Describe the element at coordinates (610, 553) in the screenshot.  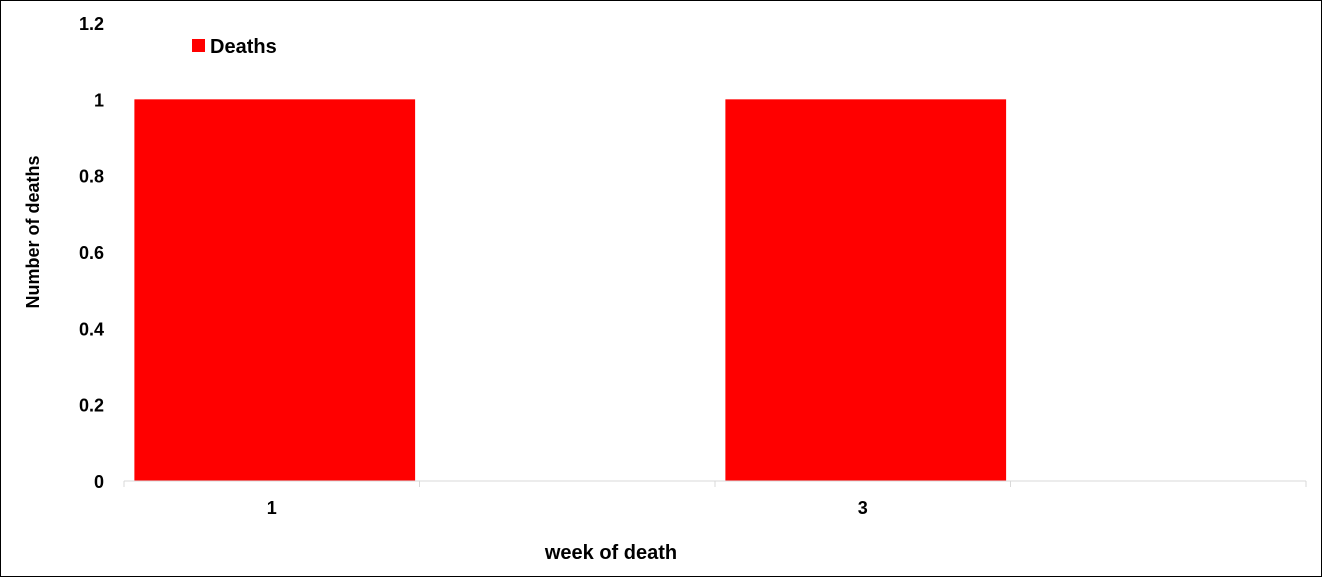
I see `x-axis-label: week of death` at that location.